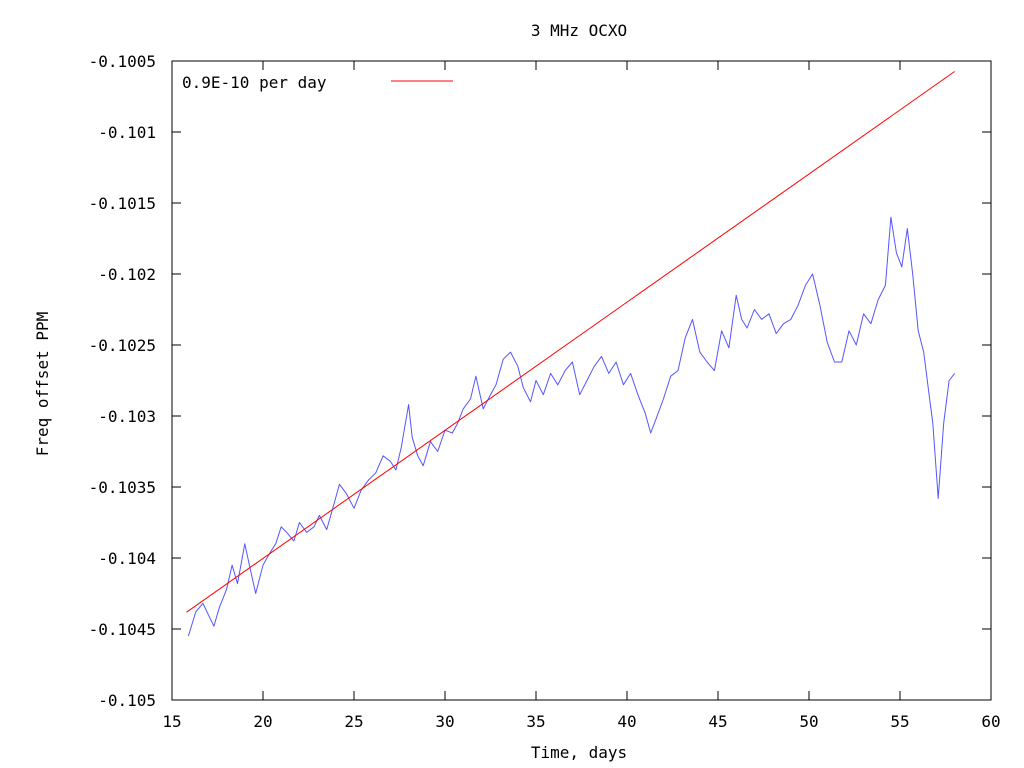 This screenshot has height=768, width=1024. Describe the element at coordinates (122, 203) in the screenshot. I see `y-tick-label: -0.1015` at that location.